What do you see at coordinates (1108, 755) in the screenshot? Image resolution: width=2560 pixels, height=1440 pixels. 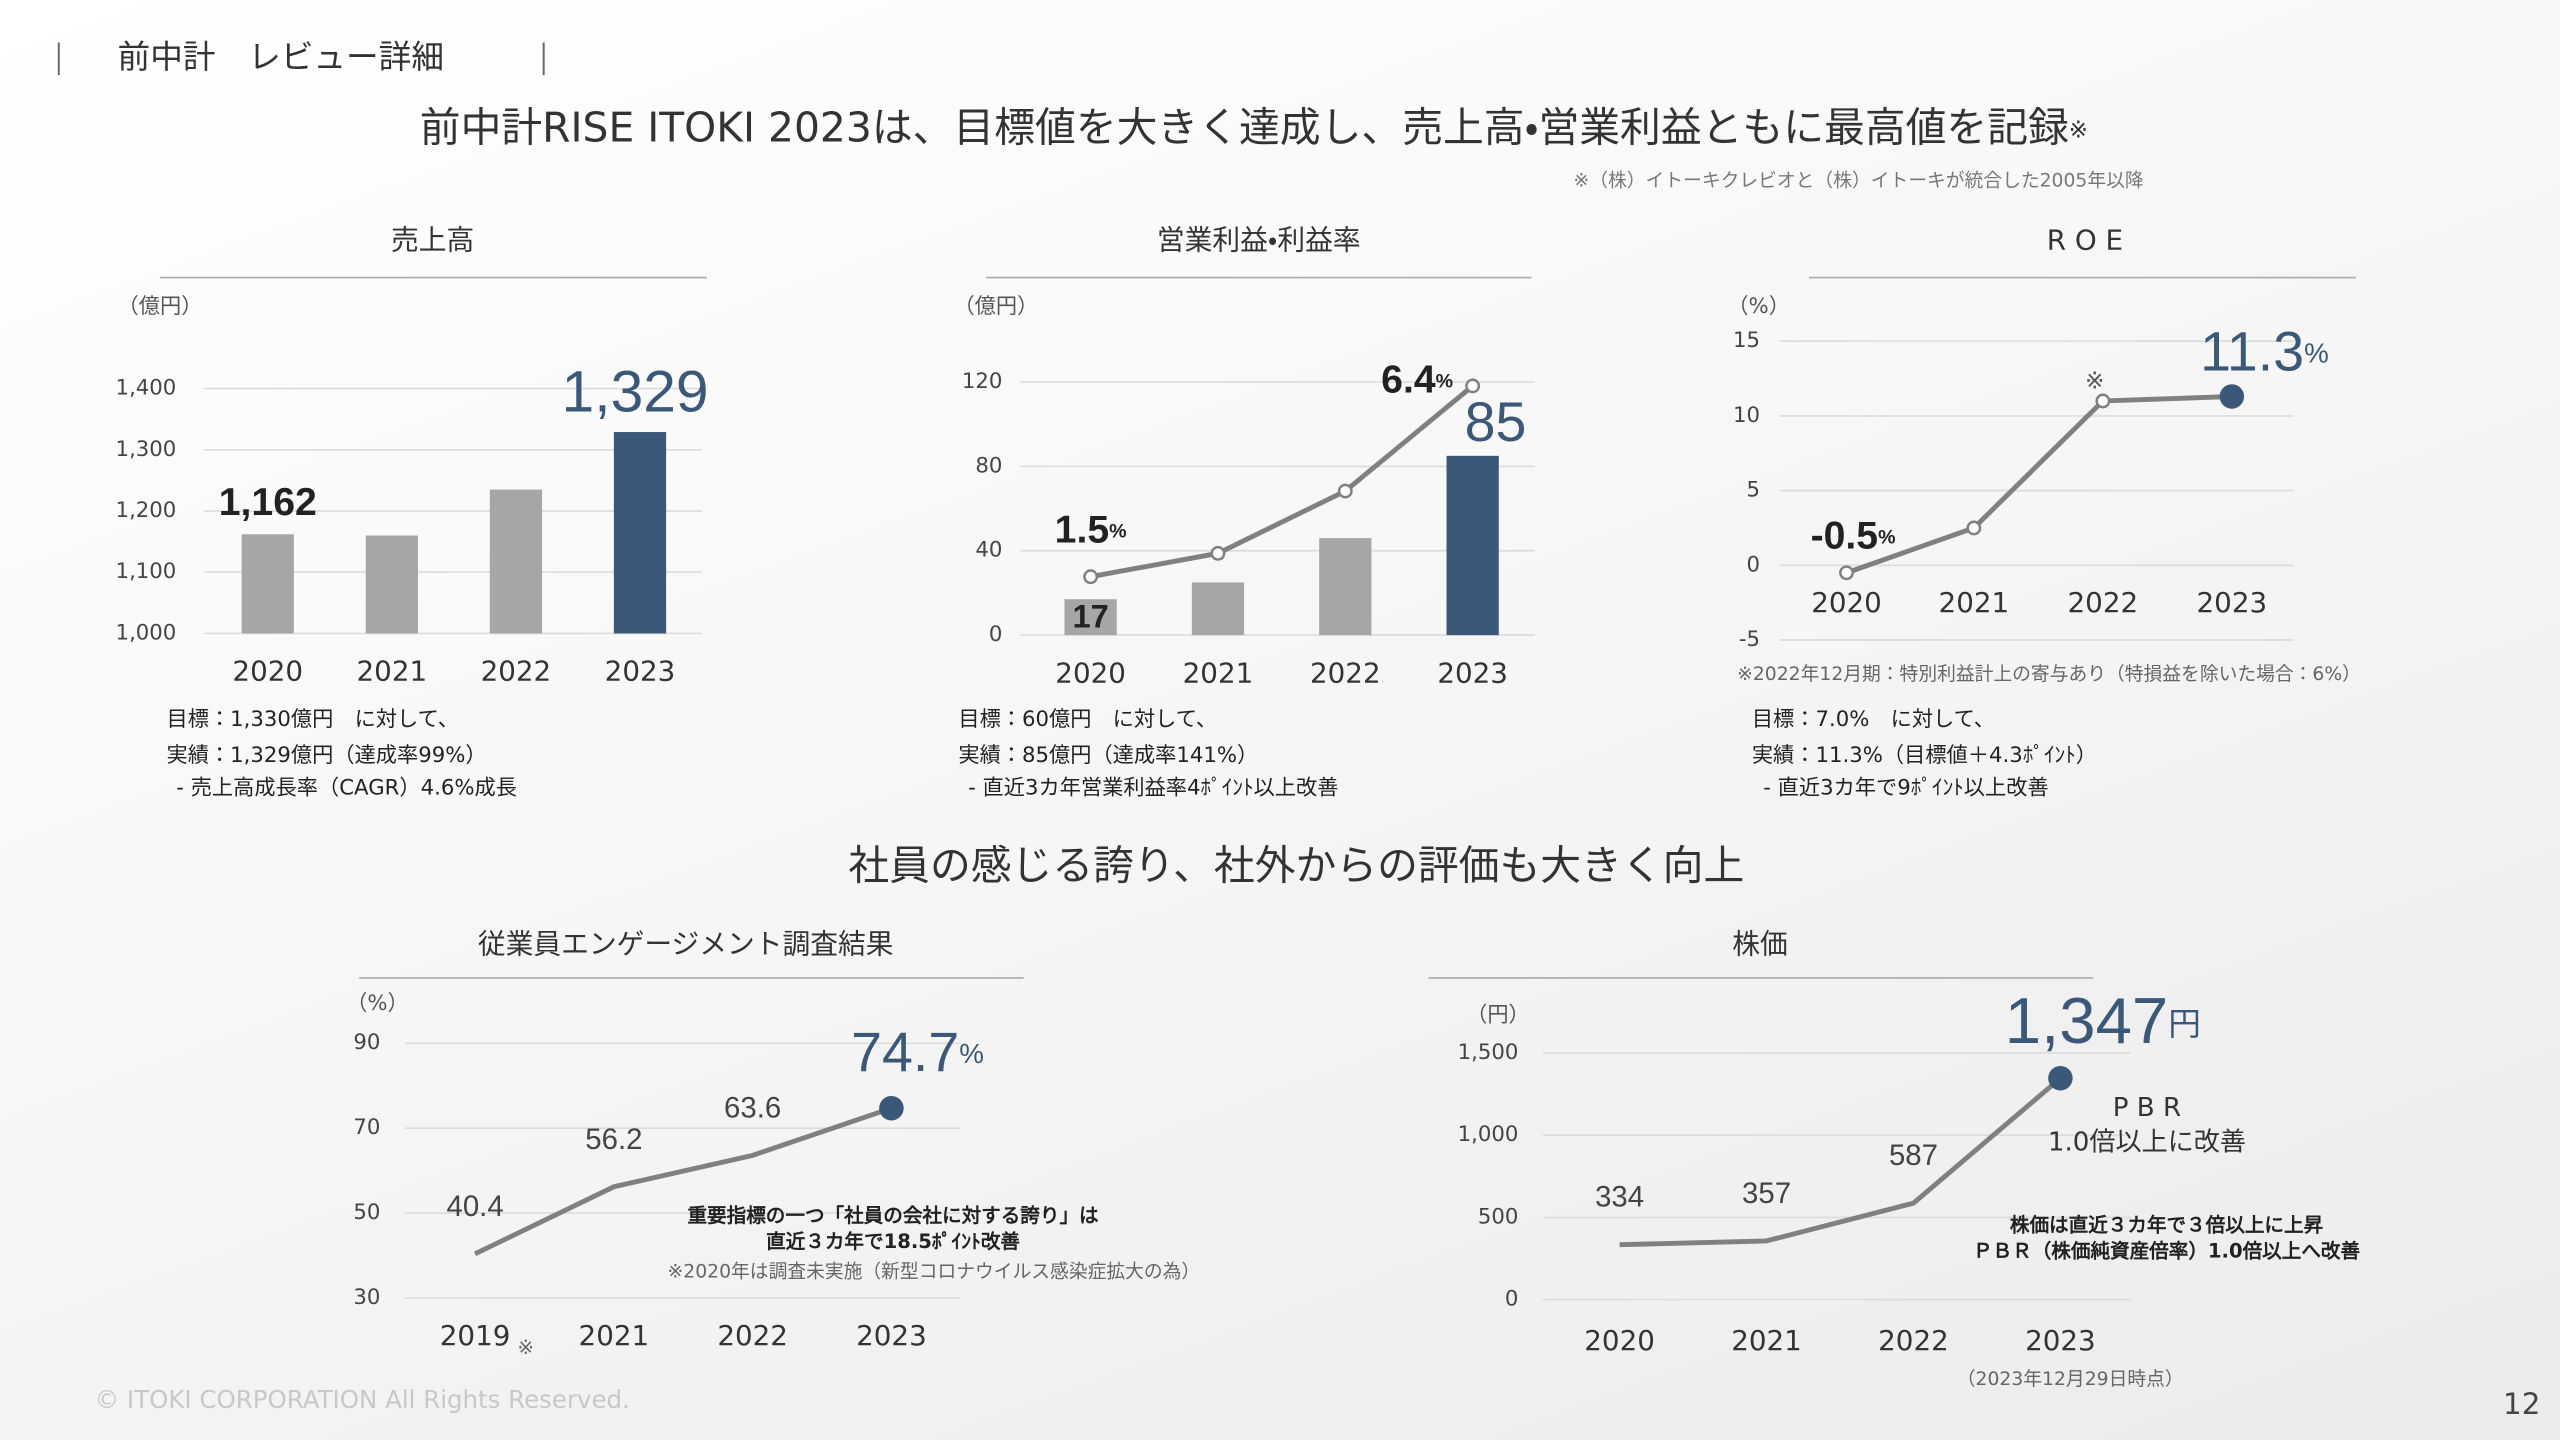 I see `note: 実績：85億円（達成率141%）` at bounding box center [1108, 755].